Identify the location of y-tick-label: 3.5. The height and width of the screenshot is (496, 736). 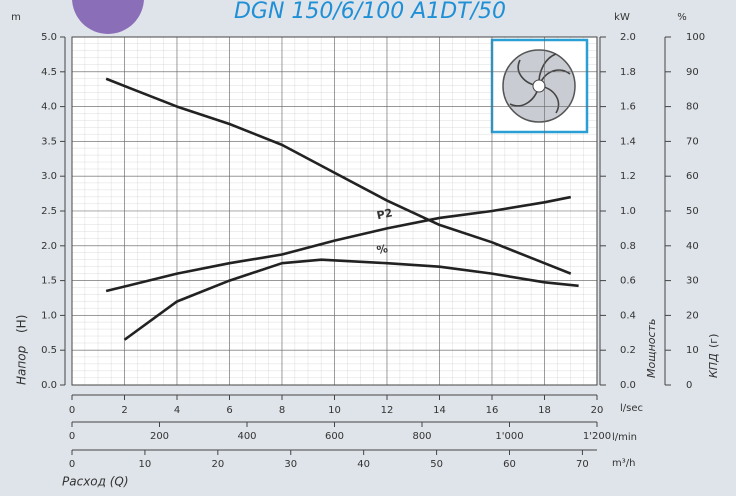
(49, 141).